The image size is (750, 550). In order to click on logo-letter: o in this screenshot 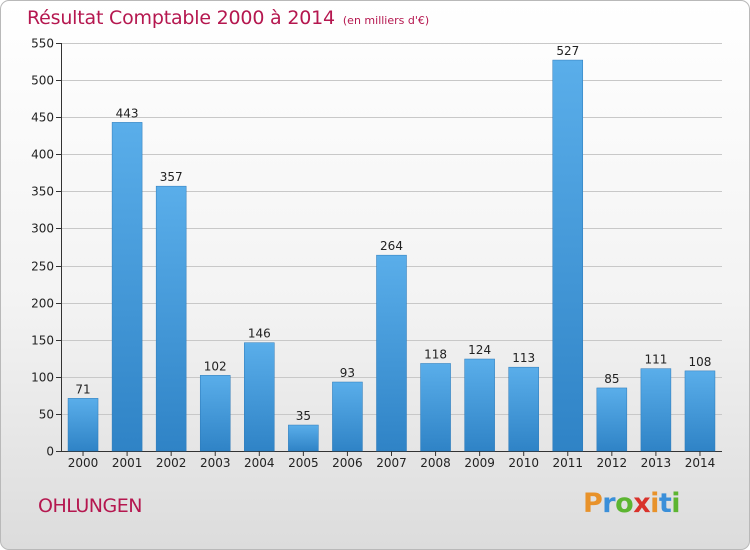, I will do `click(624, 503)`.